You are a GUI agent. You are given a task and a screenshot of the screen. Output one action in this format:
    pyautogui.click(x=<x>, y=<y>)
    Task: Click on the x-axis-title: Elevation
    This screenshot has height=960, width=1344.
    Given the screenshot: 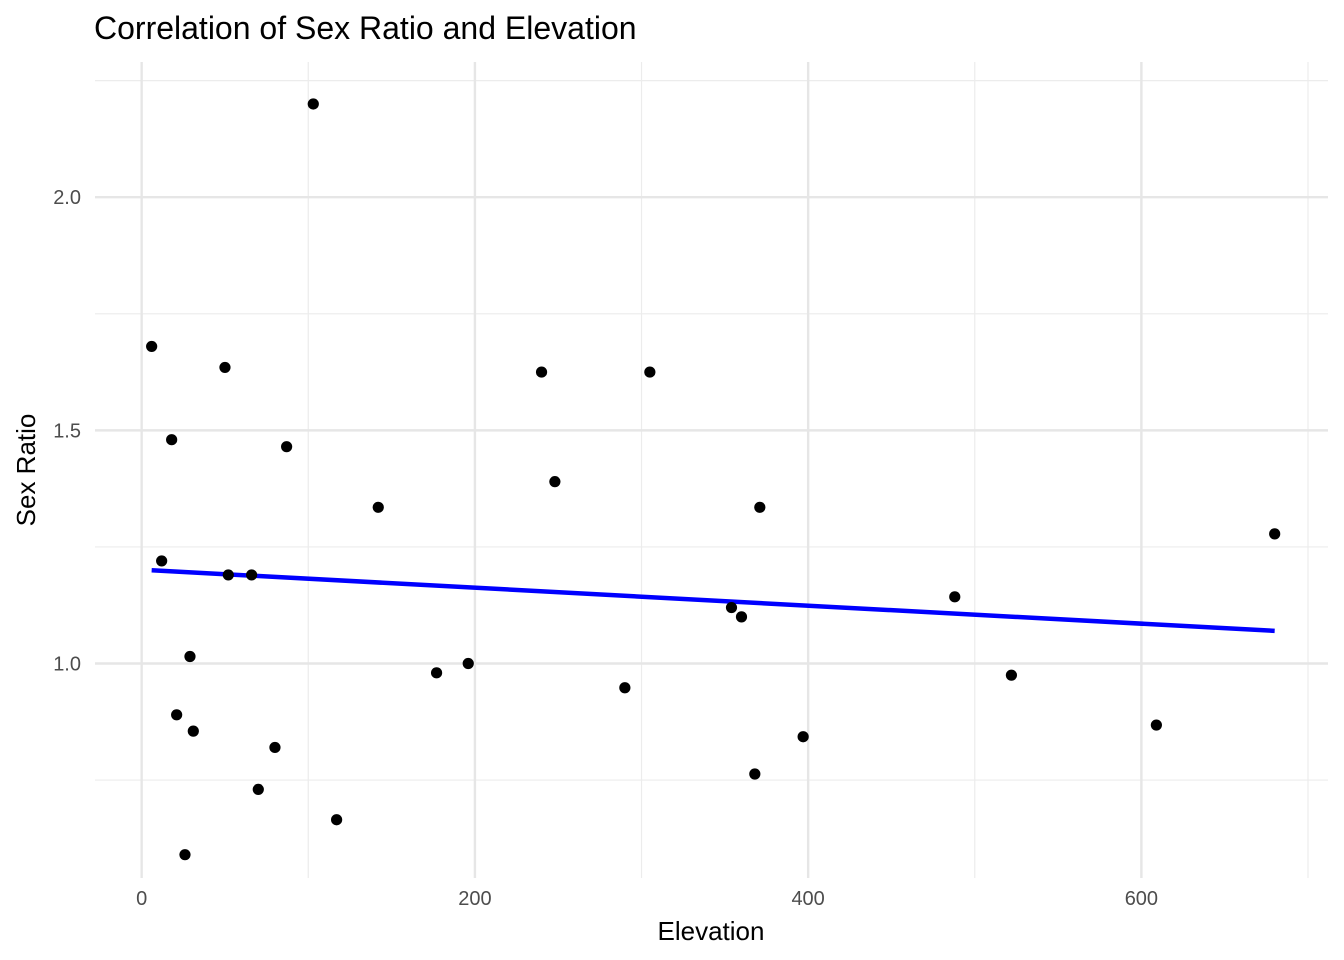 What is the action you would take?
    pyautogui.click(x=711, y=931)
    